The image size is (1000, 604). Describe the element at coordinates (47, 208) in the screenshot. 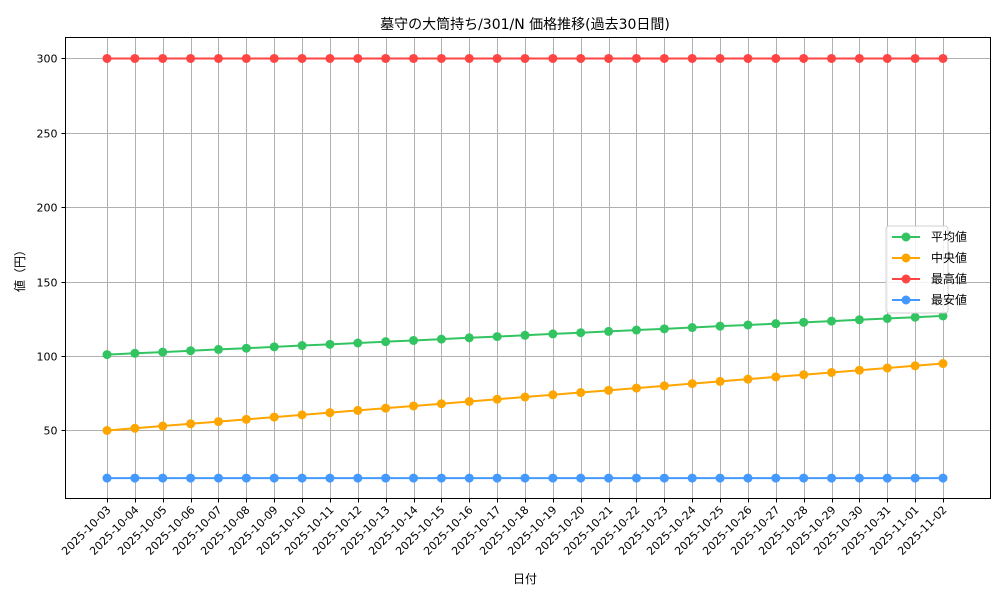

I see `y-tick-label: 200` at that location.